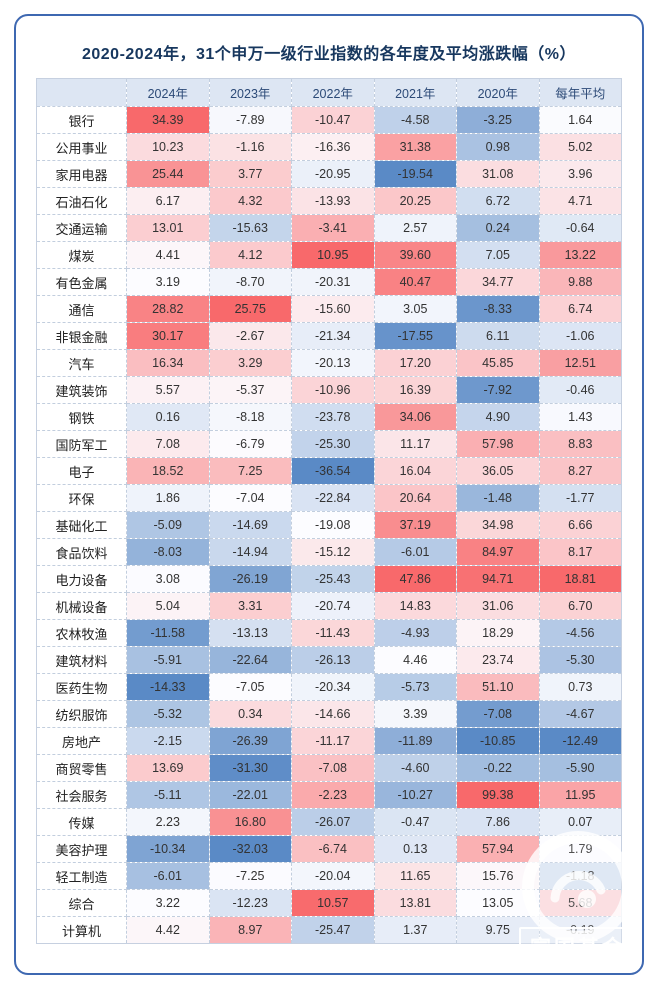  I want to click on value-cell: -20.34, so click(333, 687).